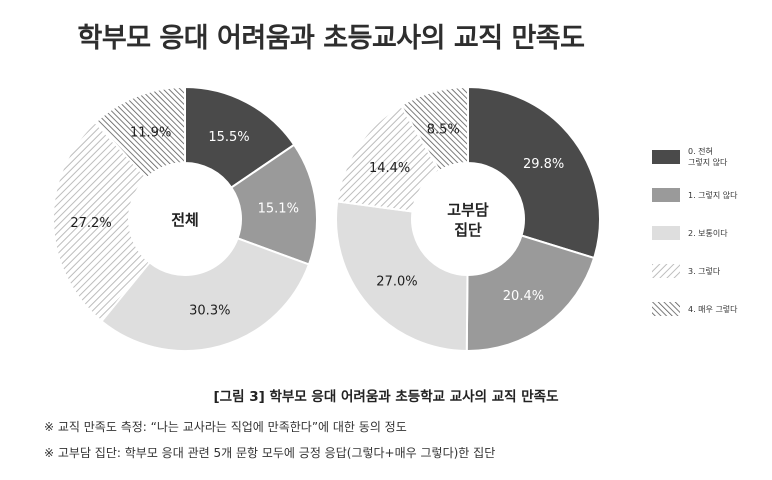  I want to click on legend-item-2: 2. 보통이다, so click(711, 233).